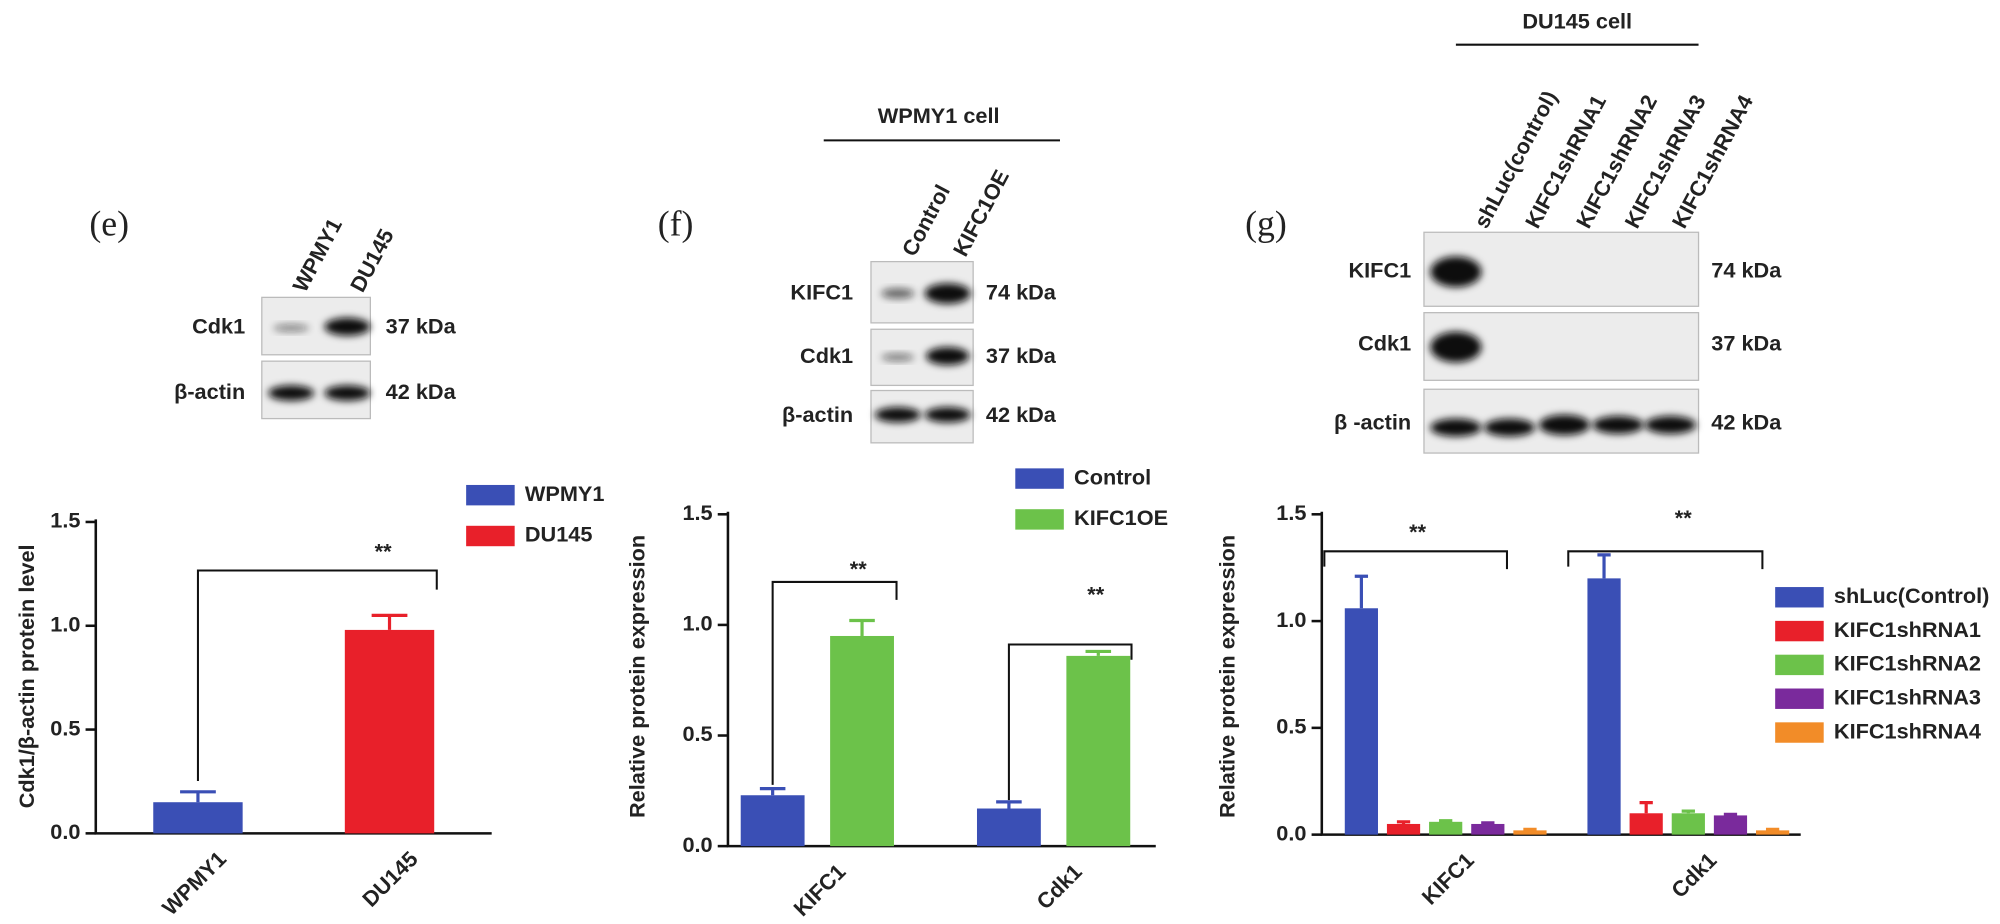 The height and width of the screenshot is (924, 2000). What do you see at coordinates (819, 890) in the screenshot?
I see `x-tick-label: KIFC1` at bounding box center [819, 890].